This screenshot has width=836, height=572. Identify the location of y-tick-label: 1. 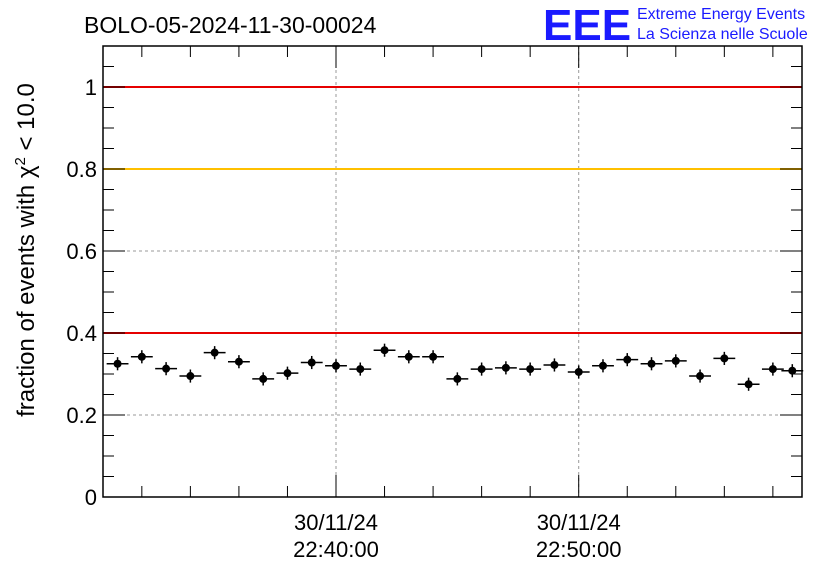
(91, 87).